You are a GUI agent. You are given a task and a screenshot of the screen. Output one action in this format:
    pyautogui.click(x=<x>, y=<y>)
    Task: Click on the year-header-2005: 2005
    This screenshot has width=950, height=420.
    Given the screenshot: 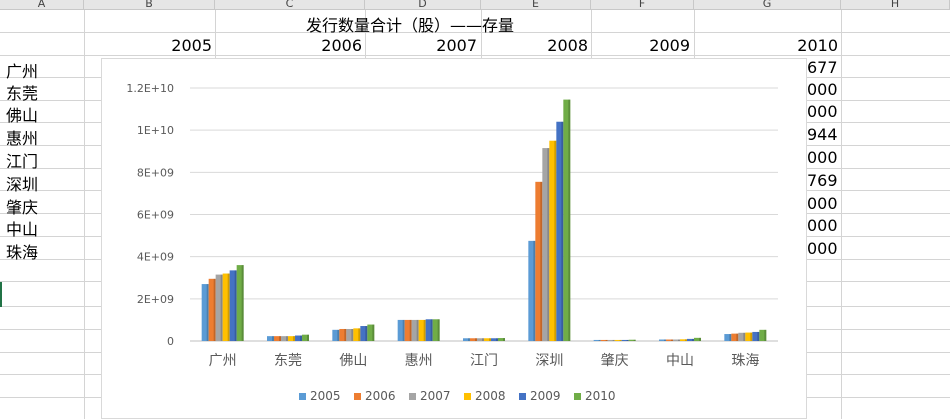 What is the action you would take?
    pyautogui.click(x=191, y=45)
    